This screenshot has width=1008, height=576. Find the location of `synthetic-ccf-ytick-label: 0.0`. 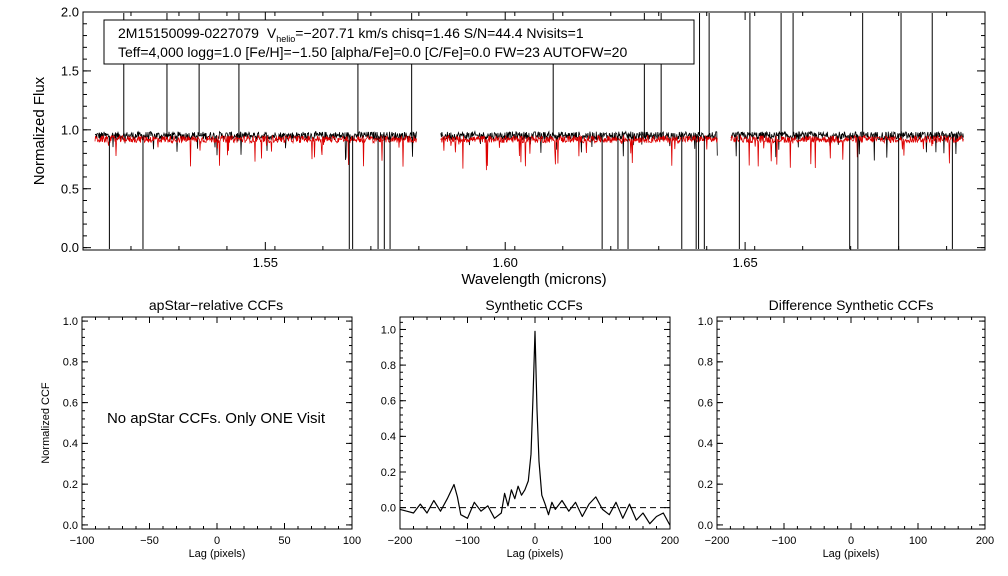

synthetic-ccf-ytick-label: 0.0 is located at coordinates (388, 508).